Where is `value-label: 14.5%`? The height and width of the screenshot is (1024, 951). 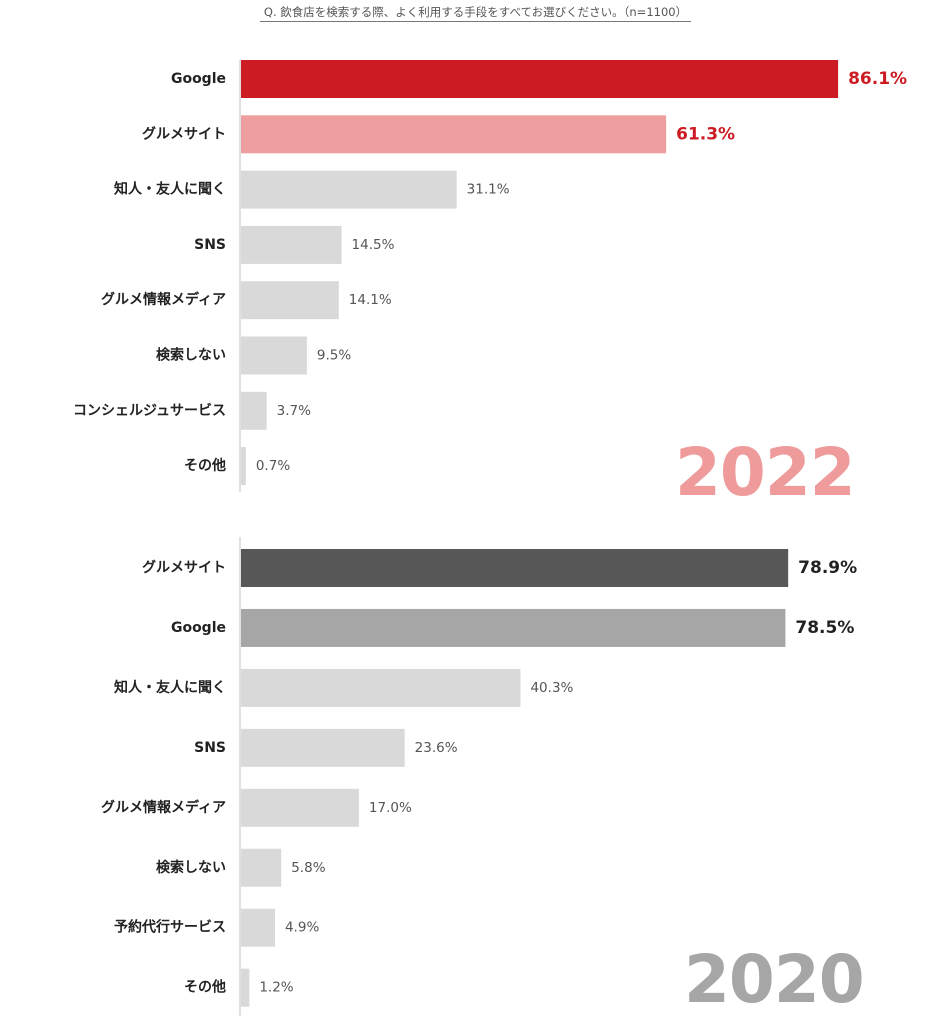
value-label: 14.5% is located at coordinates (373, 245).